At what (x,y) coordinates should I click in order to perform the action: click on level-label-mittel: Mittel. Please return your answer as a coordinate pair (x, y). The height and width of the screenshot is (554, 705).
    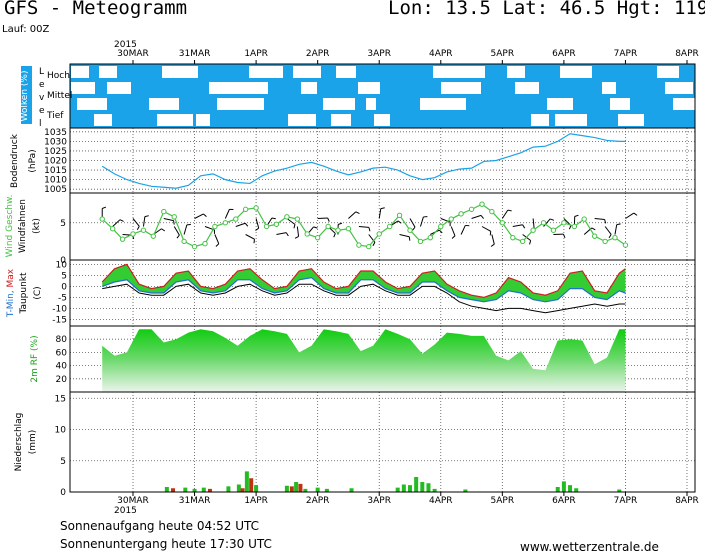
    Looking at the image, I should click on (59, 96).